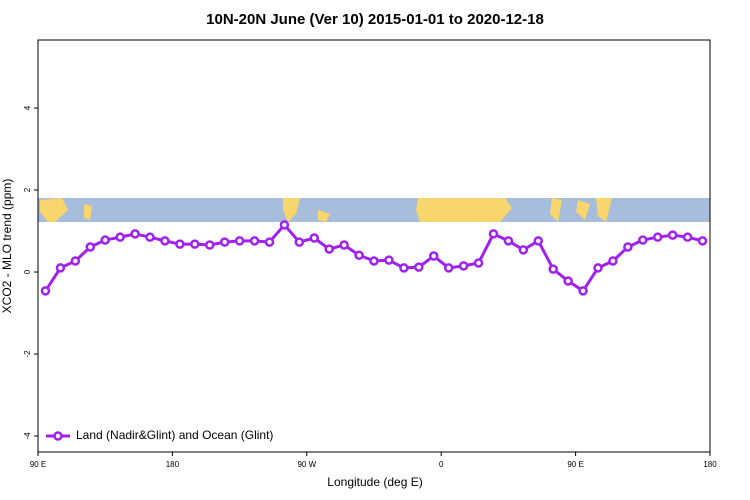 Image resolution: width=750 pixels, height=500 pixels. I want to click on x-axis-label: Longitude (deg E), so click(374, 482).